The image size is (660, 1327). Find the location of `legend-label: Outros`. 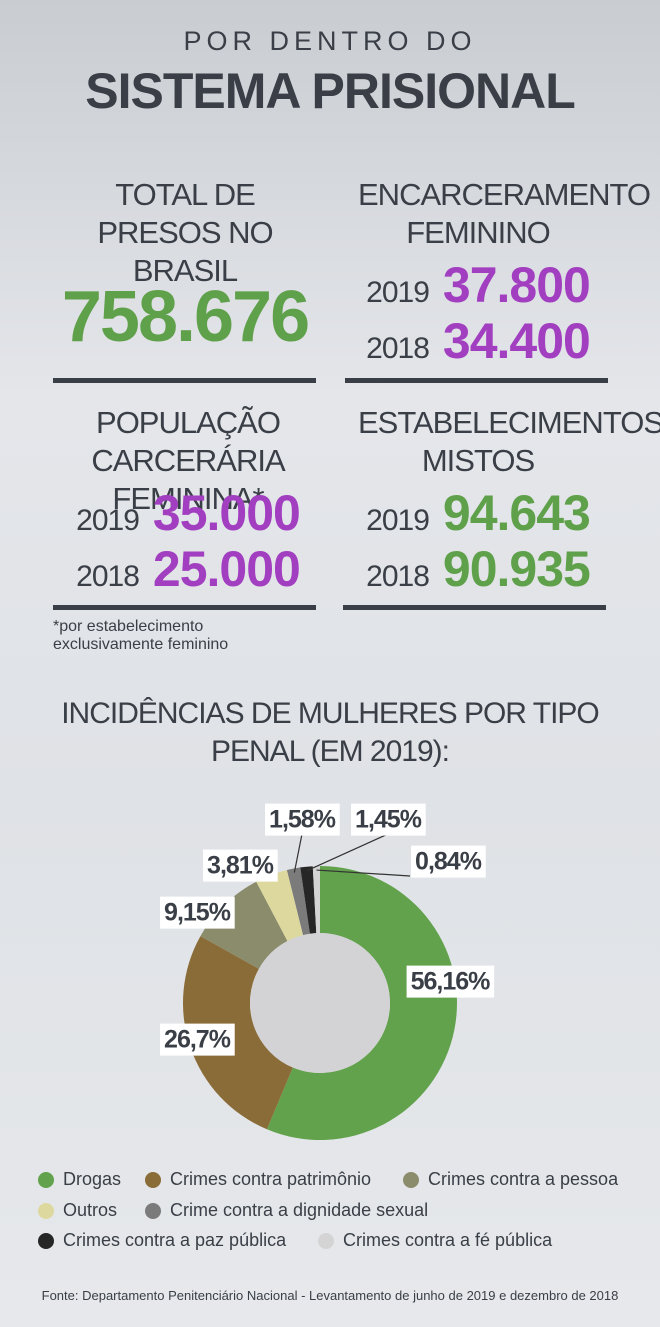

legend-label: Outros is located at coordinates (90, 1210).